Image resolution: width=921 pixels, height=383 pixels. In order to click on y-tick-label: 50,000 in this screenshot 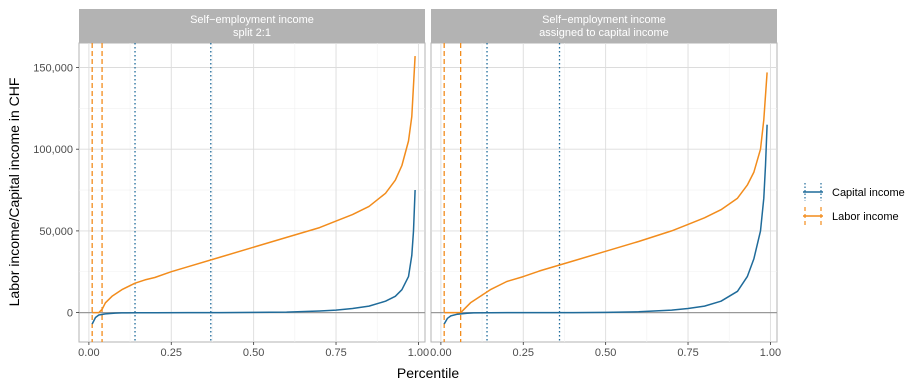, I will do `click(56, 232)`.